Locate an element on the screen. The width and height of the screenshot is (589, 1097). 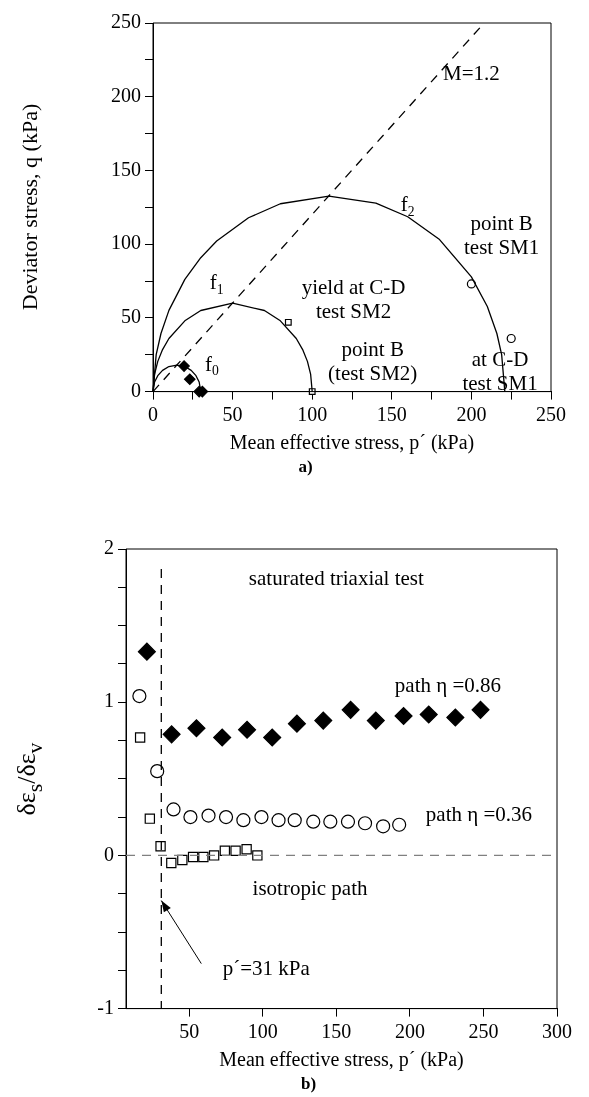
x-tick-label: 0 is located at coordinates (153, 413).